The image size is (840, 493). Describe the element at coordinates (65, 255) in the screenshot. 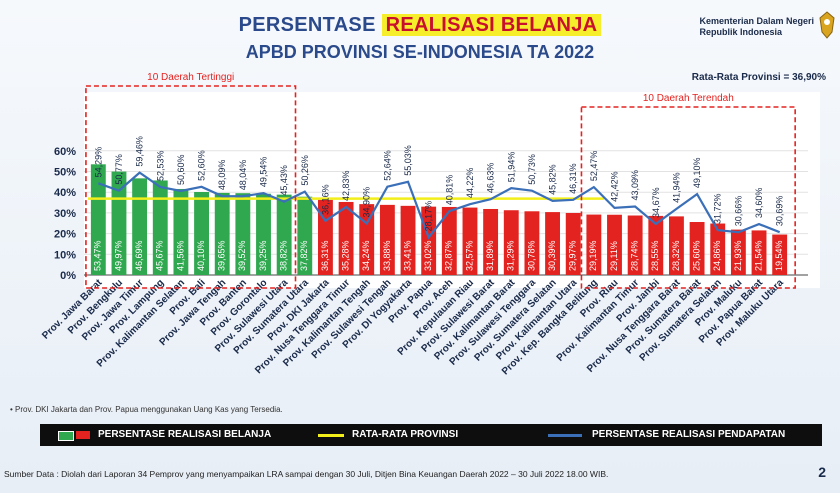

I see `y-tick-label: 10%` at that location.